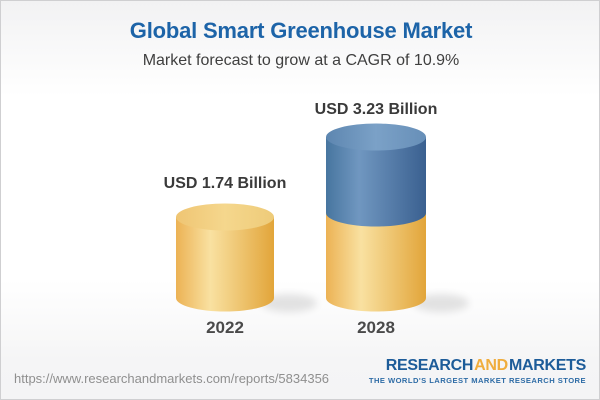 This screenshot has width=600, height=400. What do you see at coordinates (547, 365) in the screenshot?
I see `logo-word-markets: MARKETS` at bounding box center [547, 365].